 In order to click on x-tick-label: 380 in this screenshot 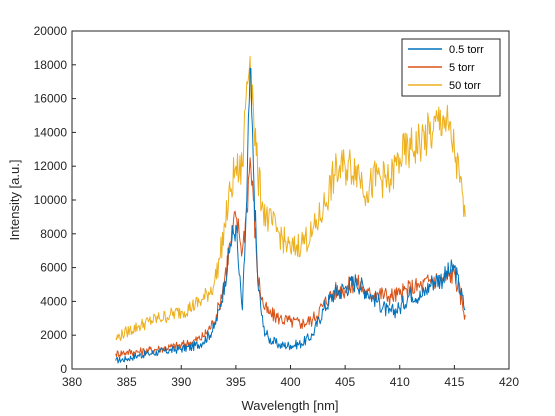, I will do `click(72, 382)`.